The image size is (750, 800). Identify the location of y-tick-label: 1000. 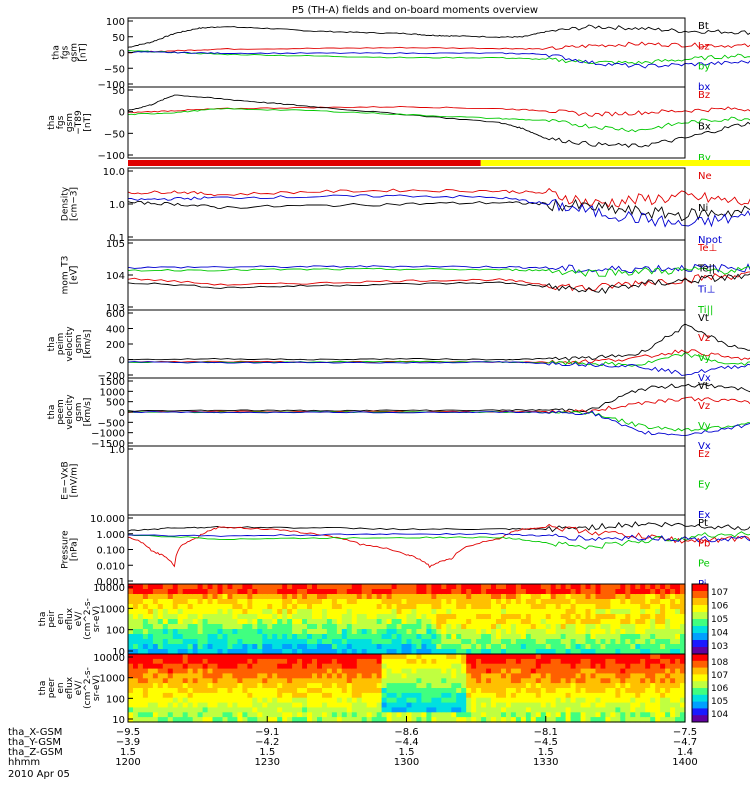
(112, 609).